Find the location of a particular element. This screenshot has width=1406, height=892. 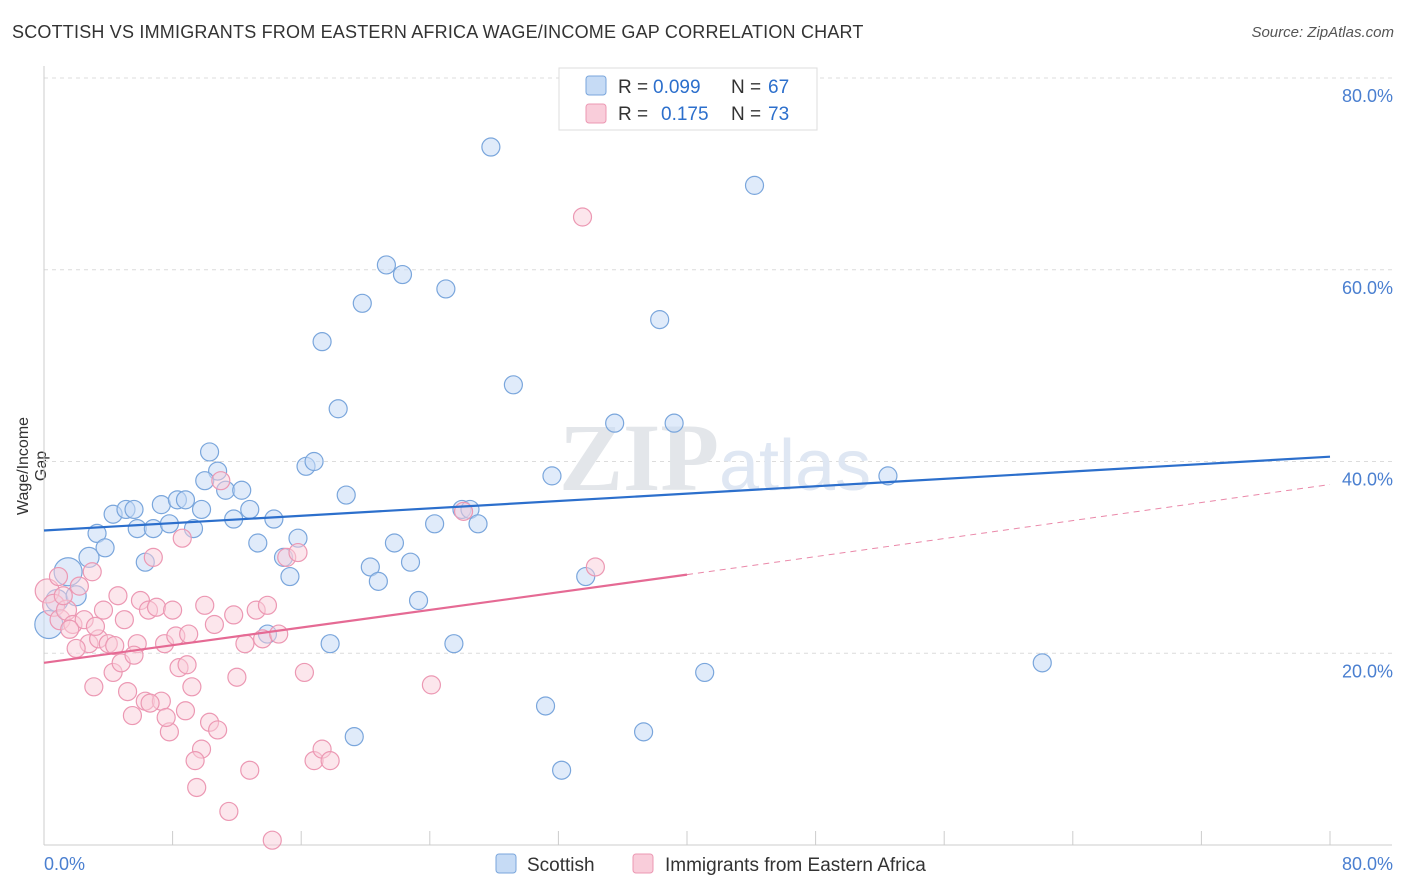

eafrica-trend-line is located at coordinates (365, 618).